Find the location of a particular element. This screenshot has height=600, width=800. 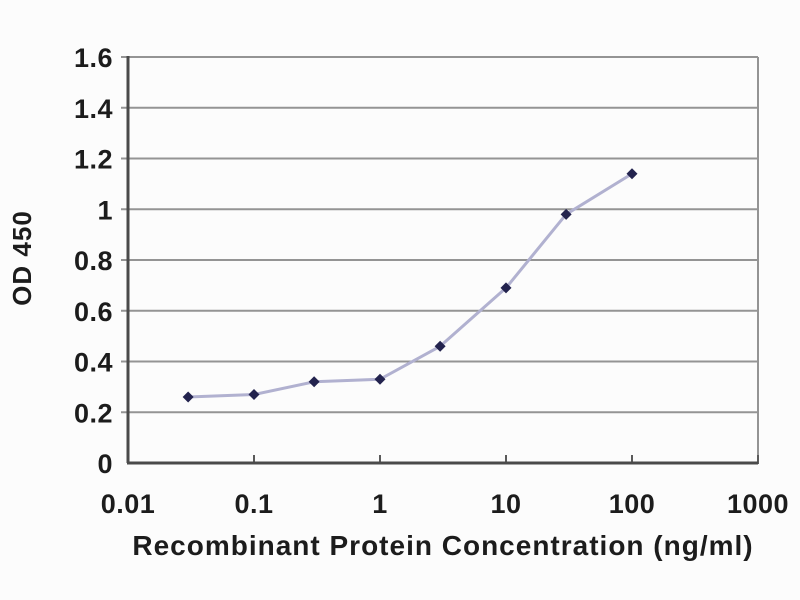

y-tick-label: 0.8 is located at coordinates (93, 261).